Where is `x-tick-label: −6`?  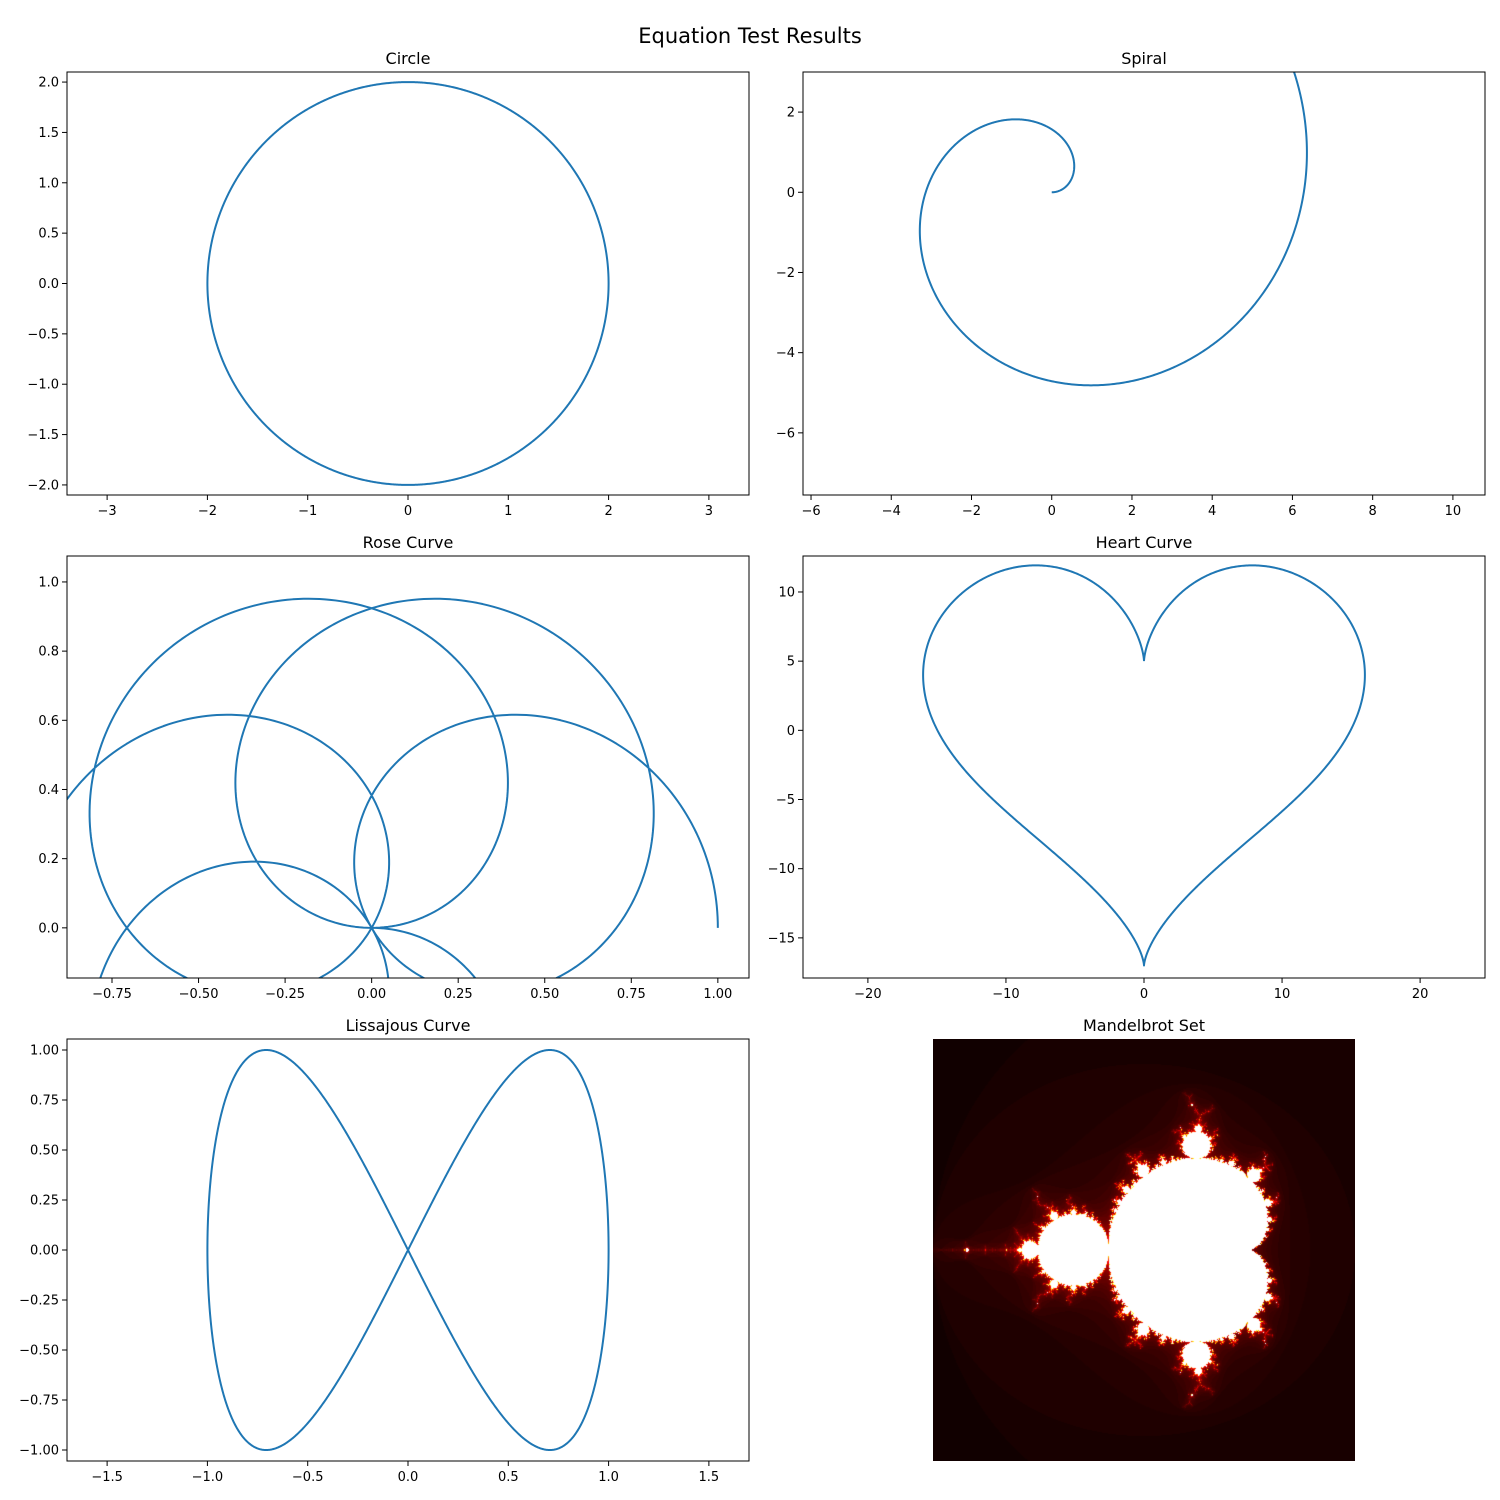 x-tick-label: −6 is located at coordinates (810, 511).